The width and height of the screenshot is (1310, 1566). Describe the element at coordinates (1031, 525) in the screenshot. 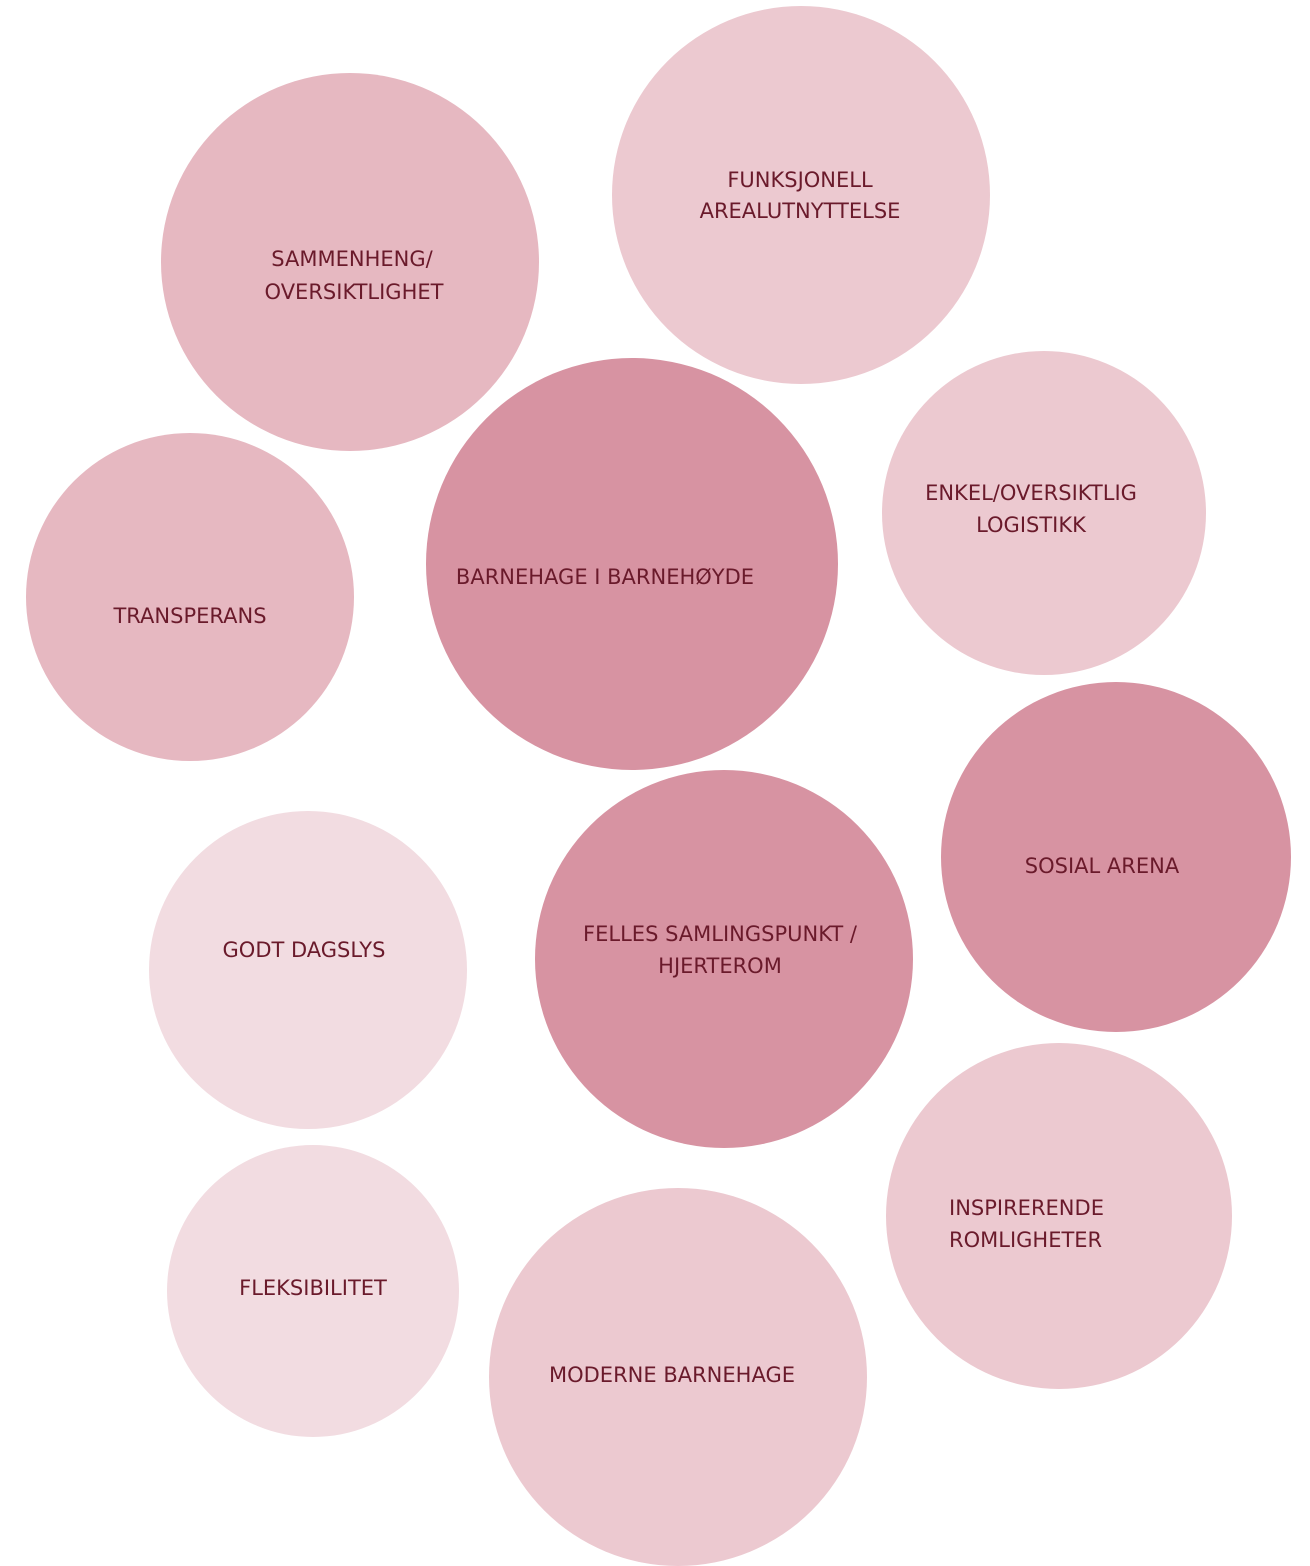

I see `node-label: LOGISTIKK` at that location.